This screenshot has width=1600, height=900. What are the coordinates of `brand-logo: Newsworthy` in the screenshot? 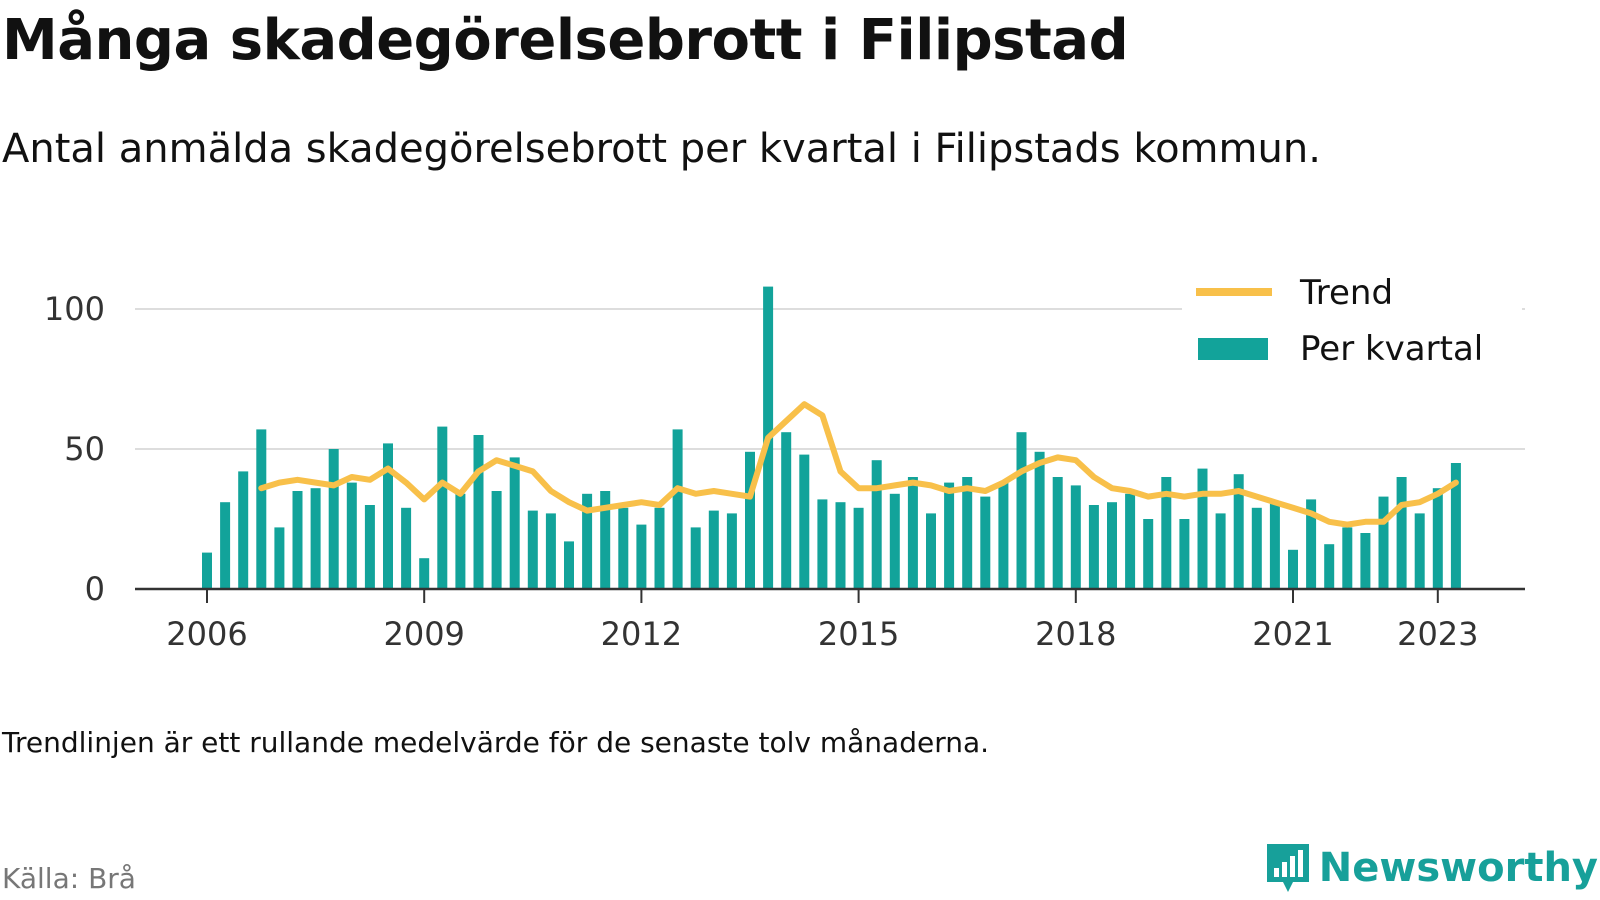 It's located at (1430, 868).